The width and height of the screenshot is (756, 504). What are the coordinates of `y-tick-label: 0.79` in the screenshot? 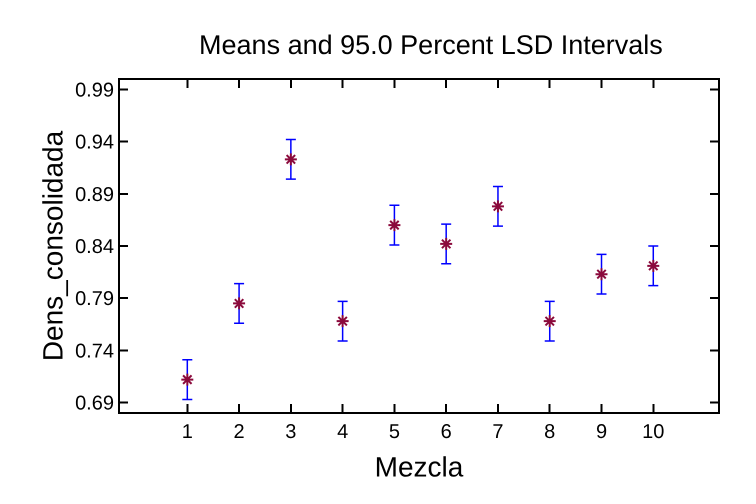 It's located at (94, 299).